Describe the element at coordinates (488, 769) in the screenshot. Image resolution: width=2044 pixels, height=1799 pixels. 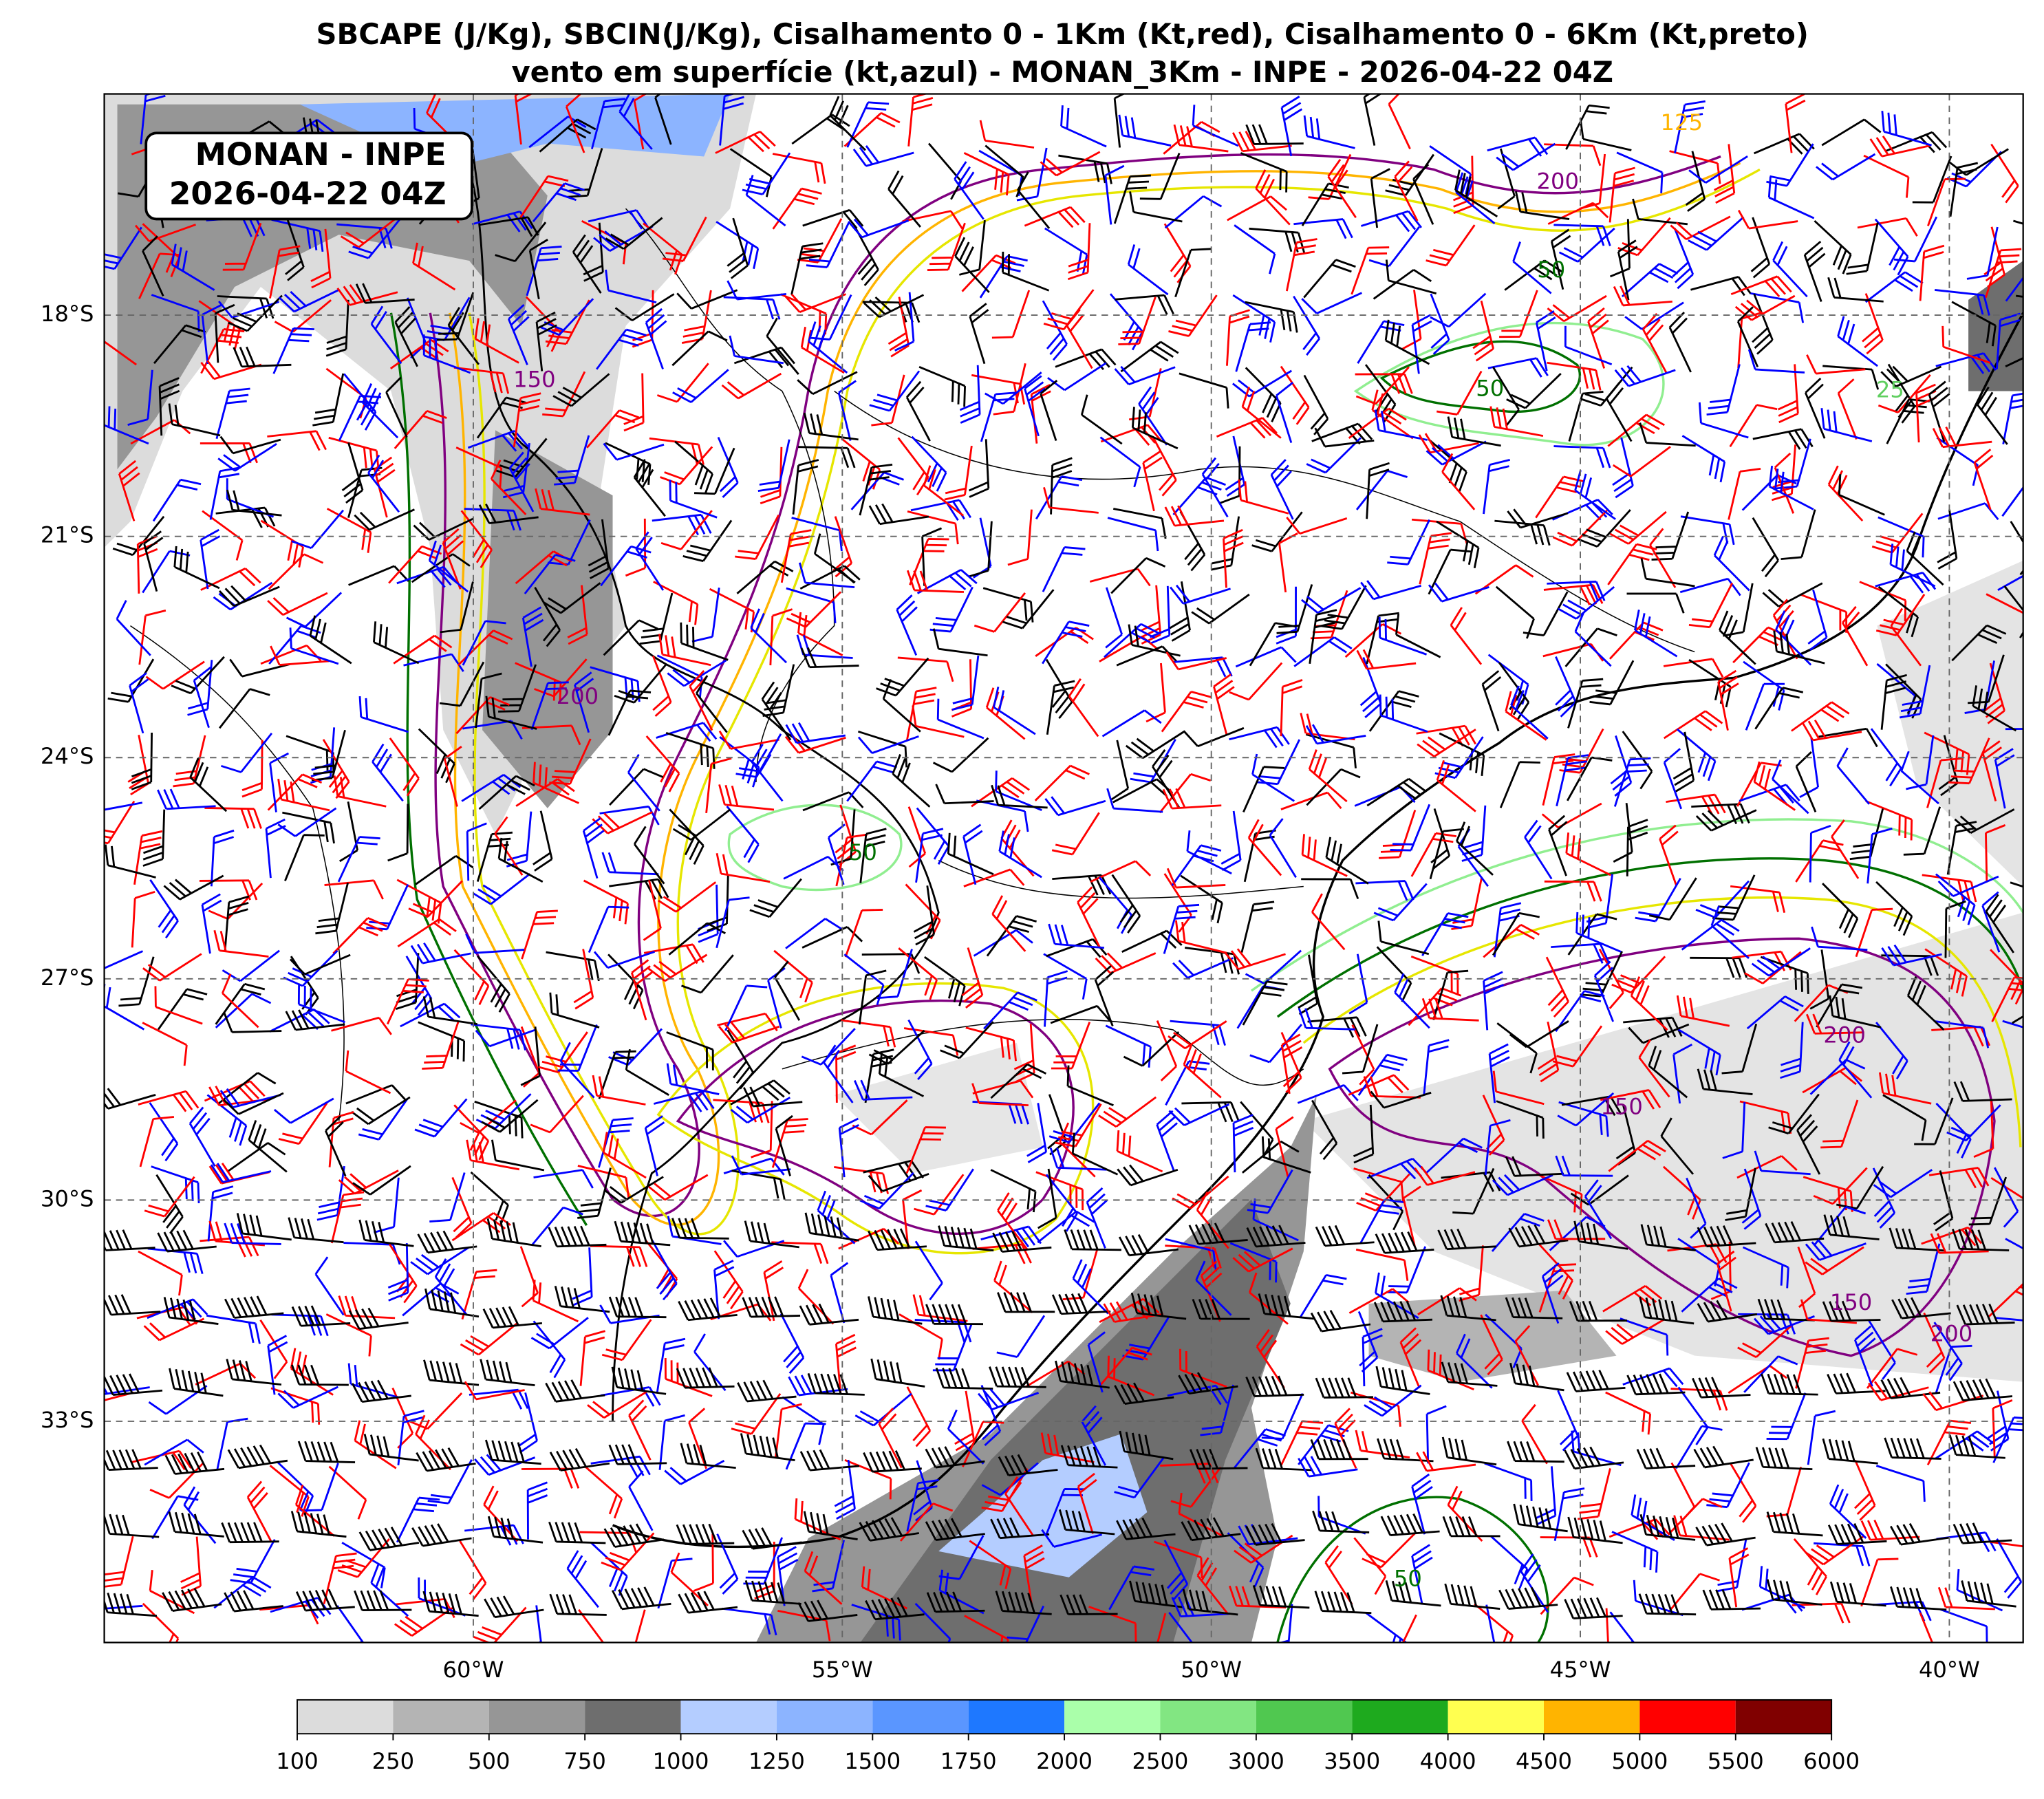
I see `contour-line` at that location.